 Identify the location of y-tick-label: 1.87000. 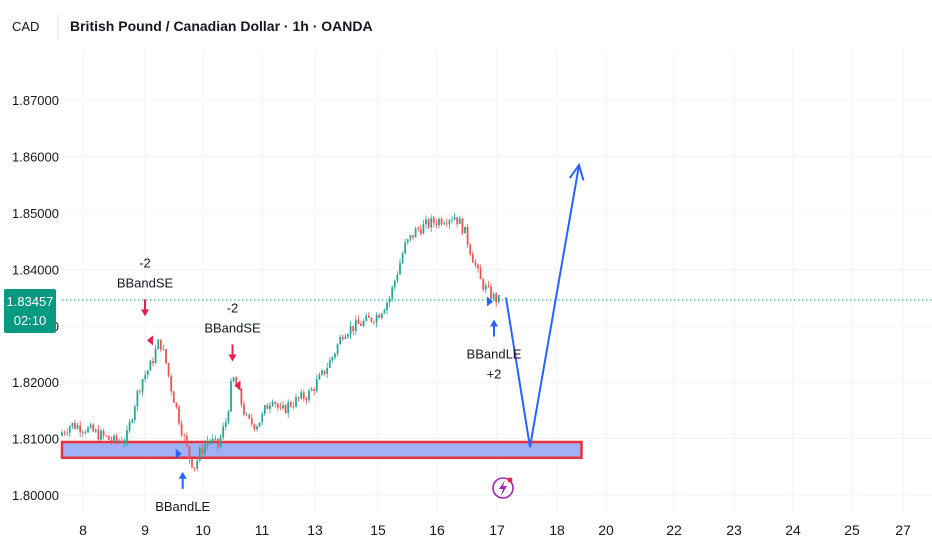
(35, 100).